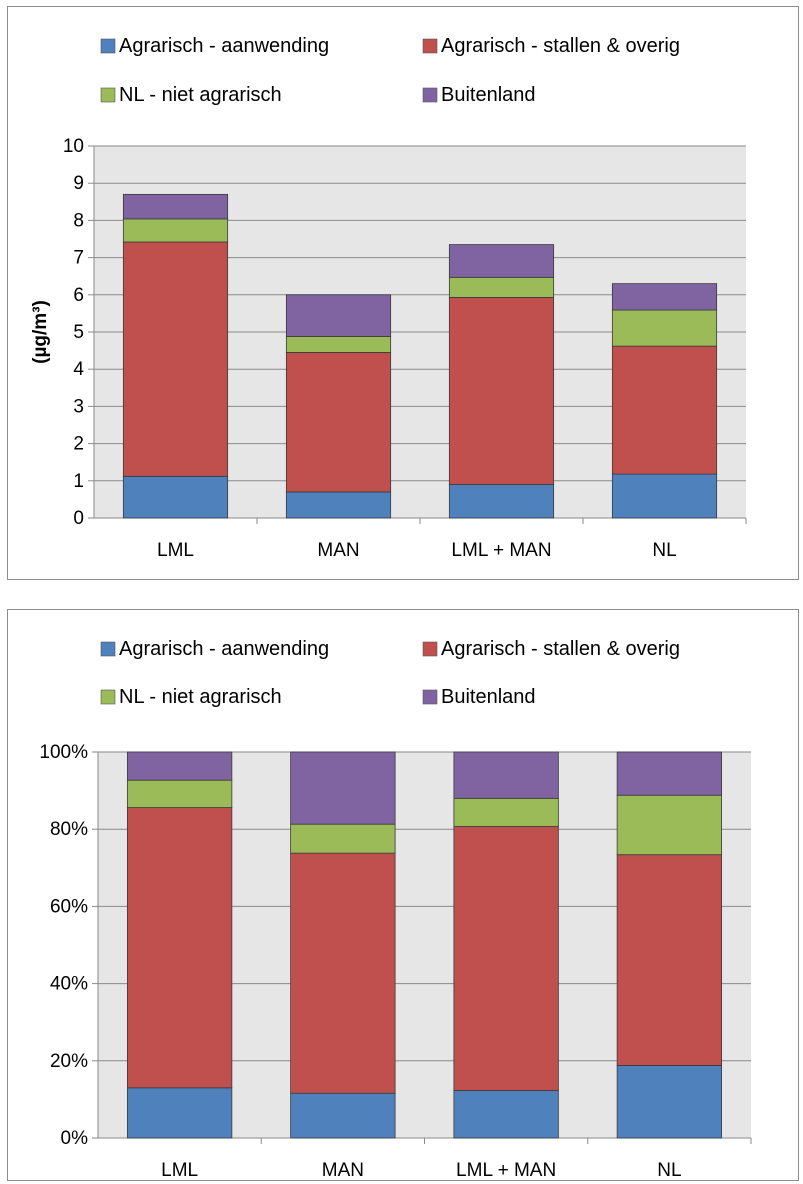  What do you see at coordinates (78, 332) in the screenshot?
I see `y-tick-label: 5` at bounding box center [78, 332].